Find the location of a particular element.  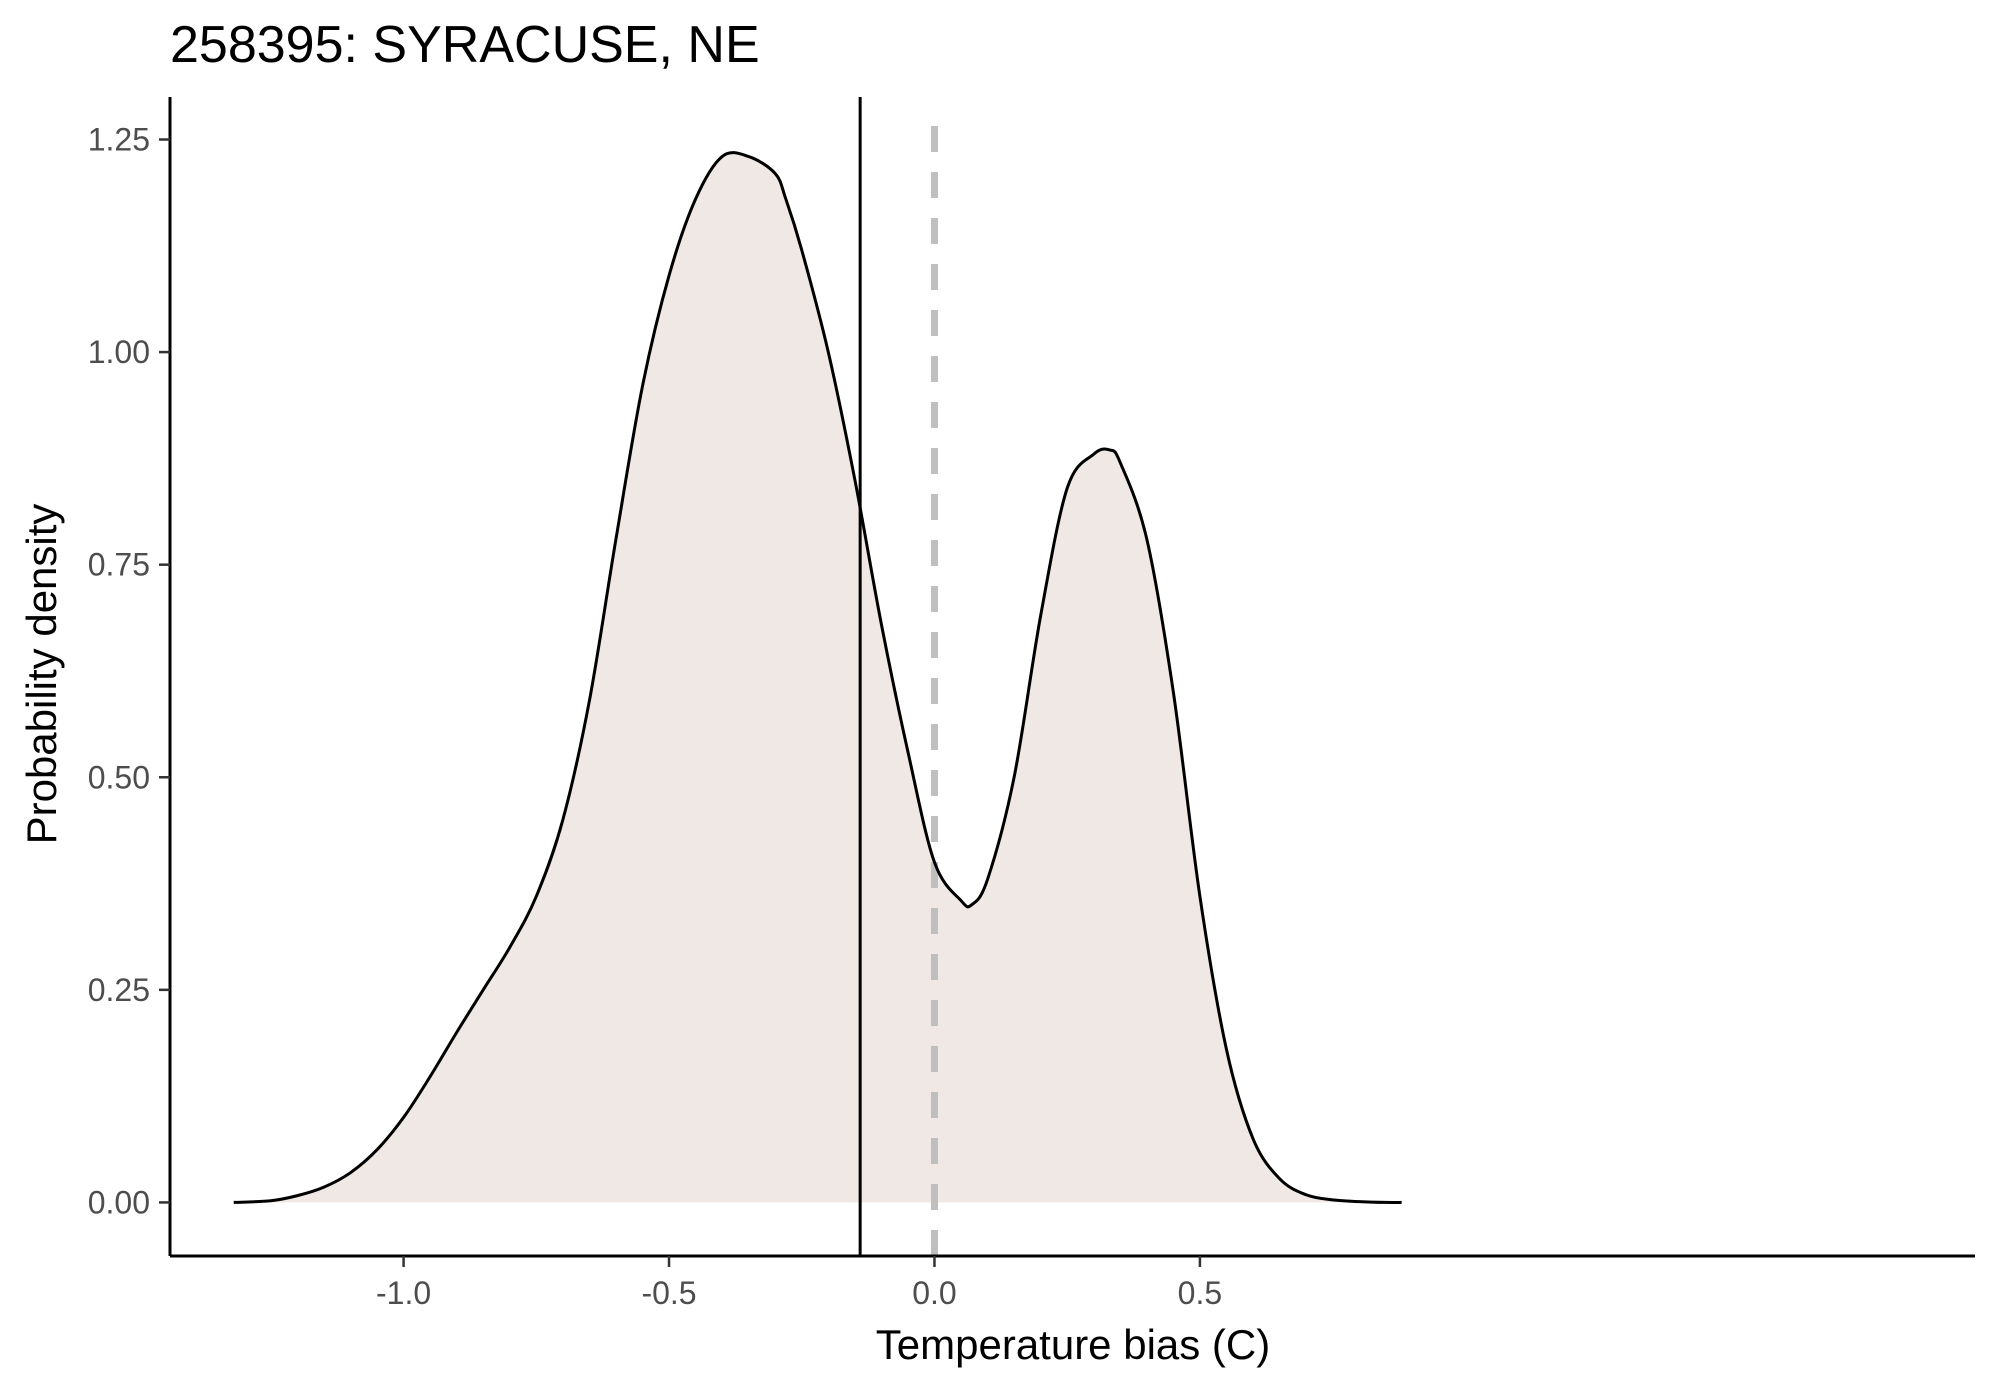

x-tick-label: 0.0 is located at coordinates (934, 1293).